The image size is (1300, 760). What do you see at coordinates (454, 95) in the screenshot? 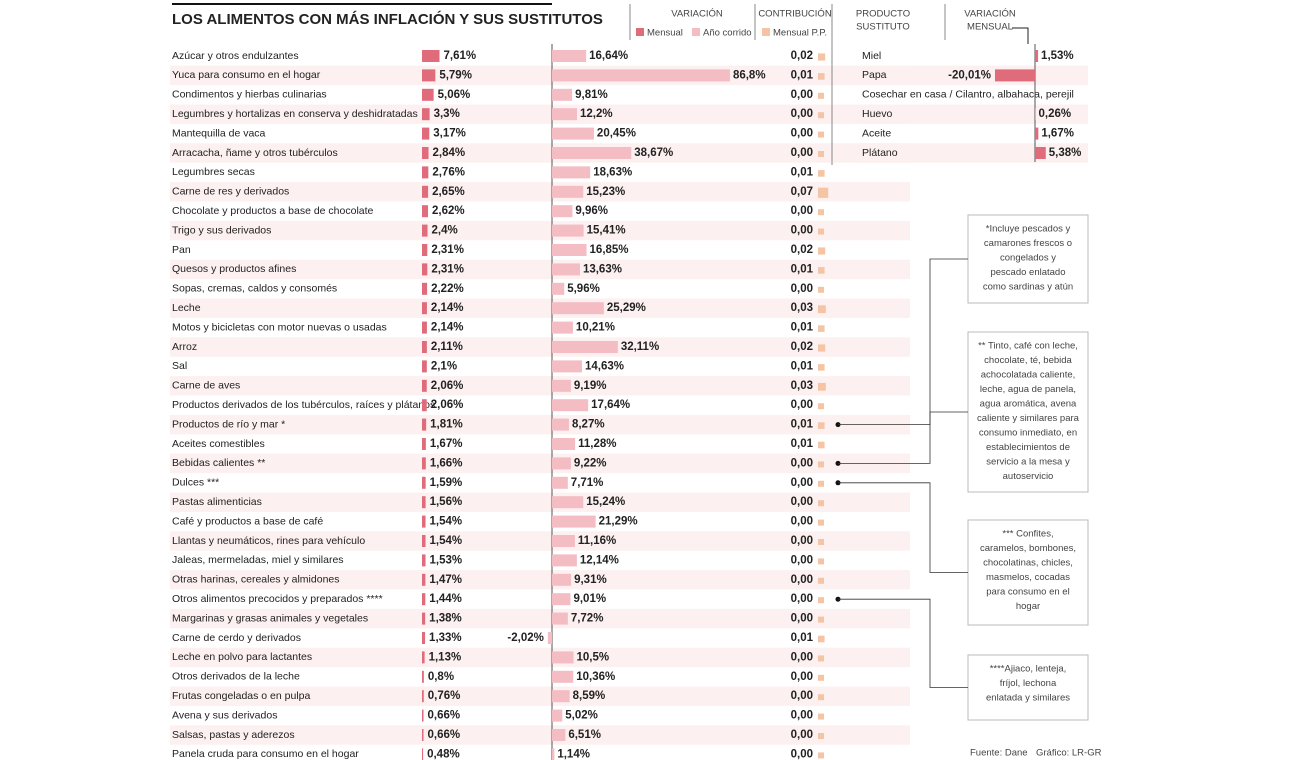
I see `monthly-label: 5,06%` at bounding box center [454, 95].